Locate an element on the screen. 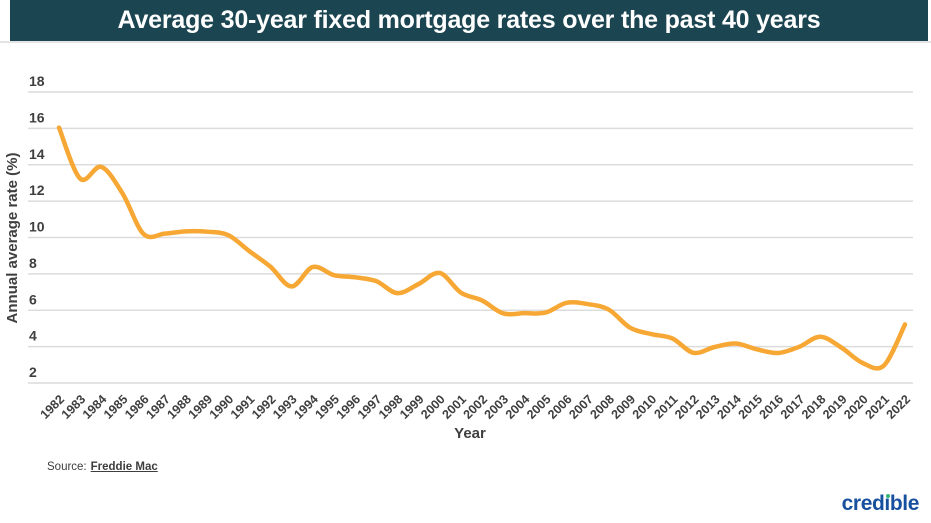 Image resolution: width=931 pixels, height=523 pixels. y-tick-label: 8 is located at coordinates (33, 263).